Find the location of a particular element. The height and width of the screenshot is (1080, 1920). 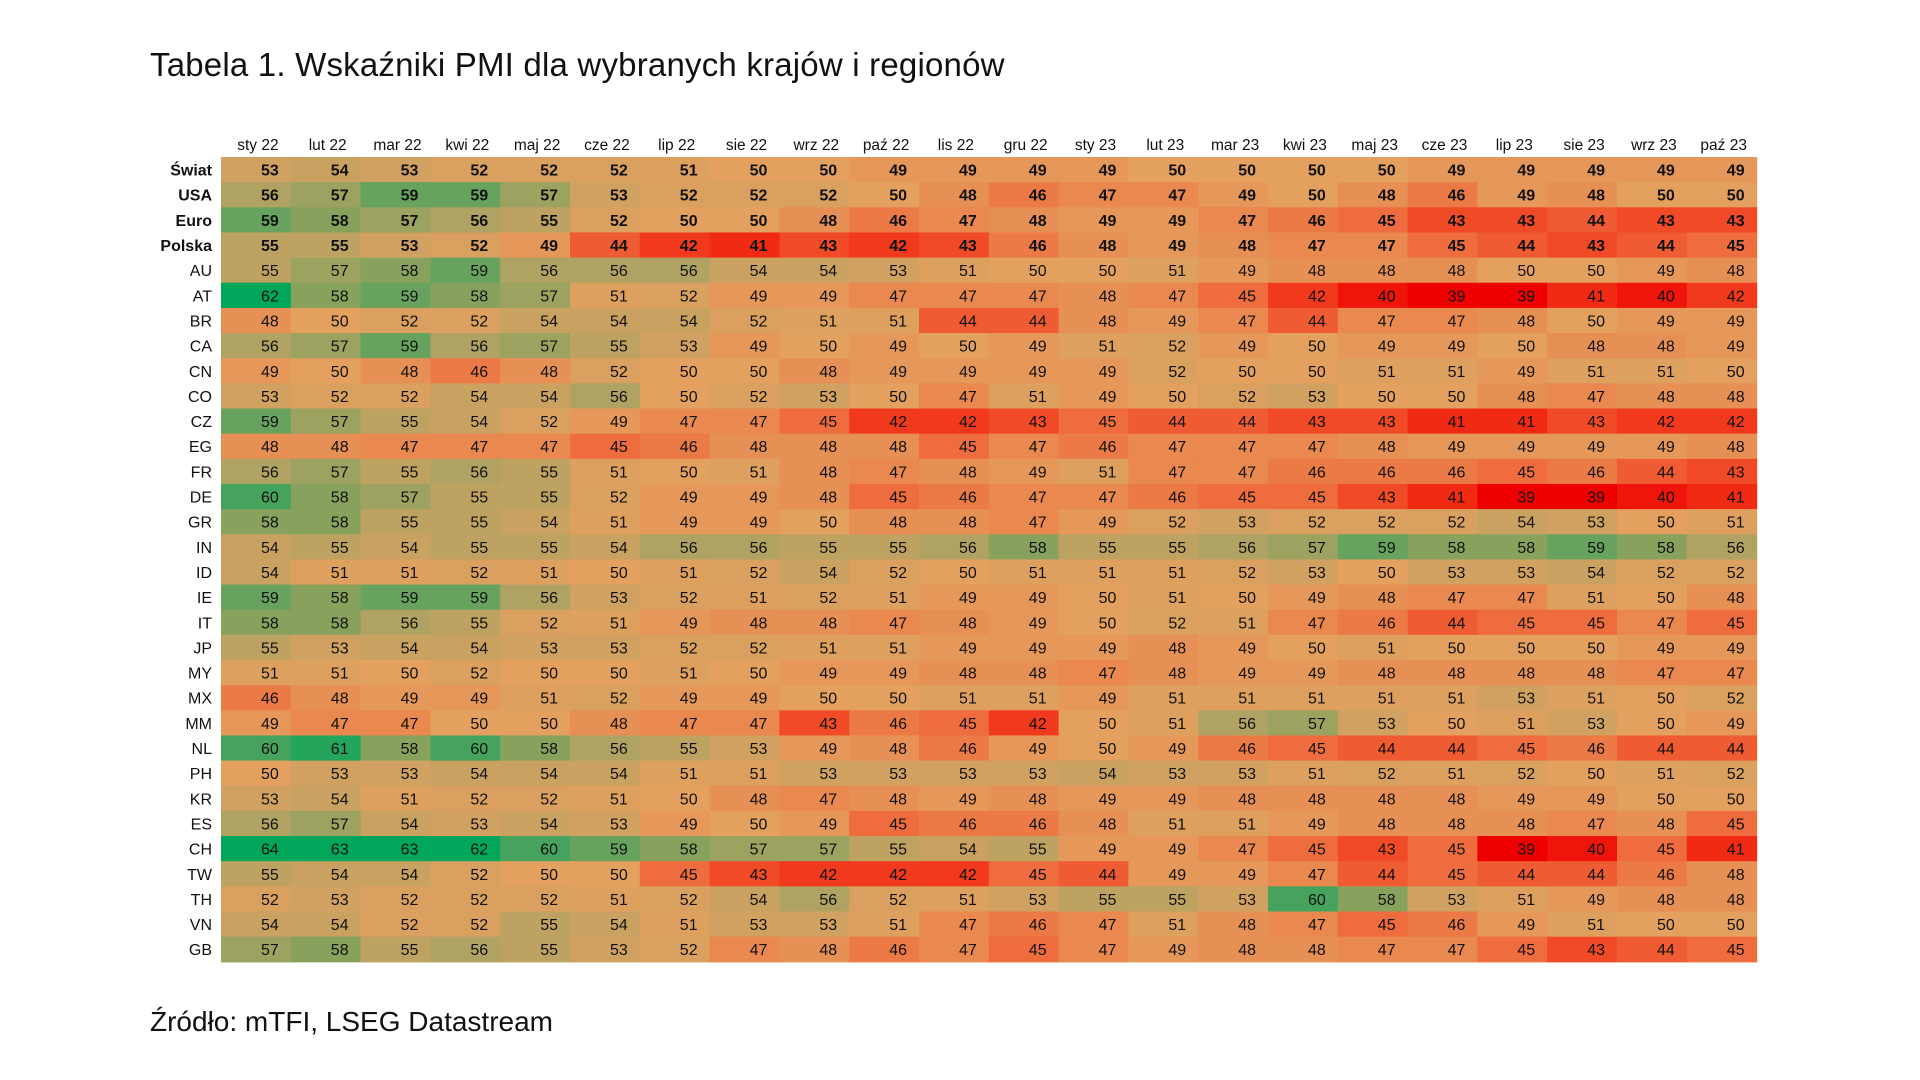

cell-value: 54 is located at coordinates (689, 321).